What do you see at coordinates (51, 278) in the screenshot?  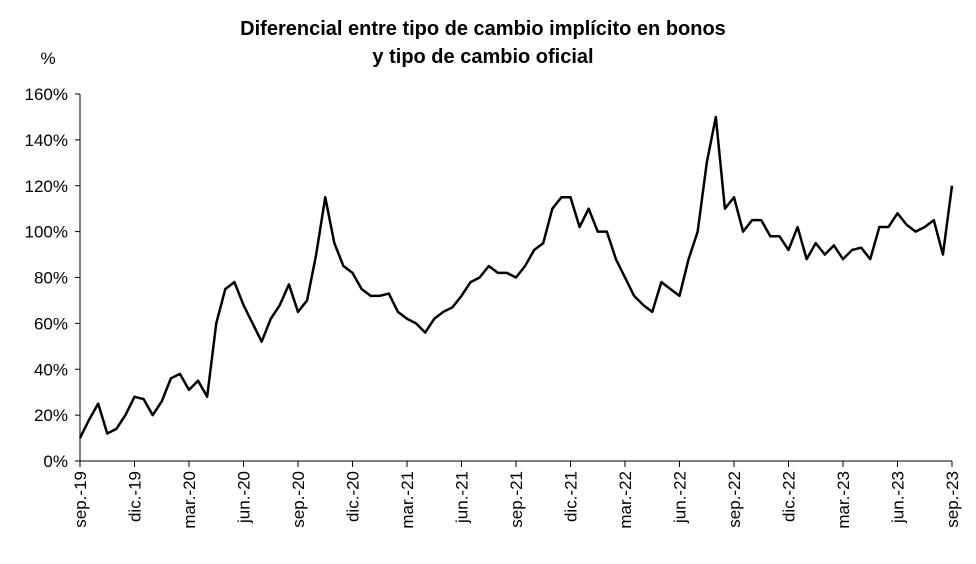 I see `y-tick-label: 80%` at bounding box center [51, 278].